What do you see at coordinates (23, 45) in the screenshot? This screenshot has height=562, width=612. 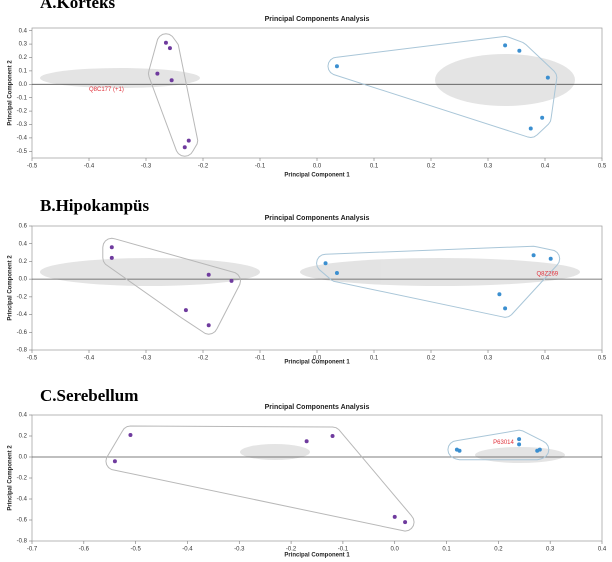 I see `y-tick-label: 0.3` at bounding box center [23, 45].